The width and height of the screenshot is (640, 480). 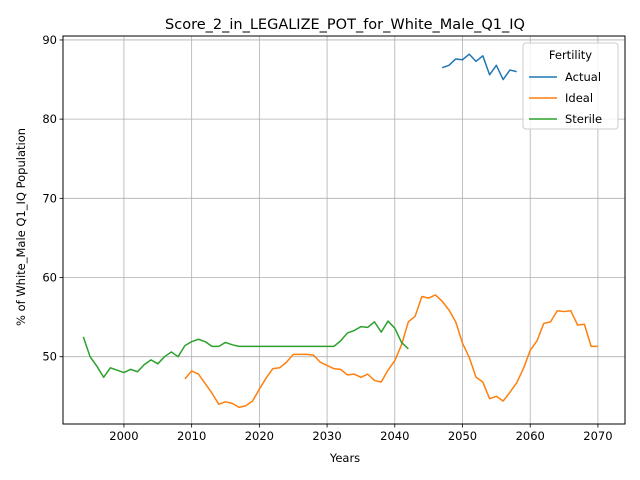 What do you see at coordinates (259, 436) in the screenshot?
I see `x-tick-label: 2020` at bounding box center [259, 436].